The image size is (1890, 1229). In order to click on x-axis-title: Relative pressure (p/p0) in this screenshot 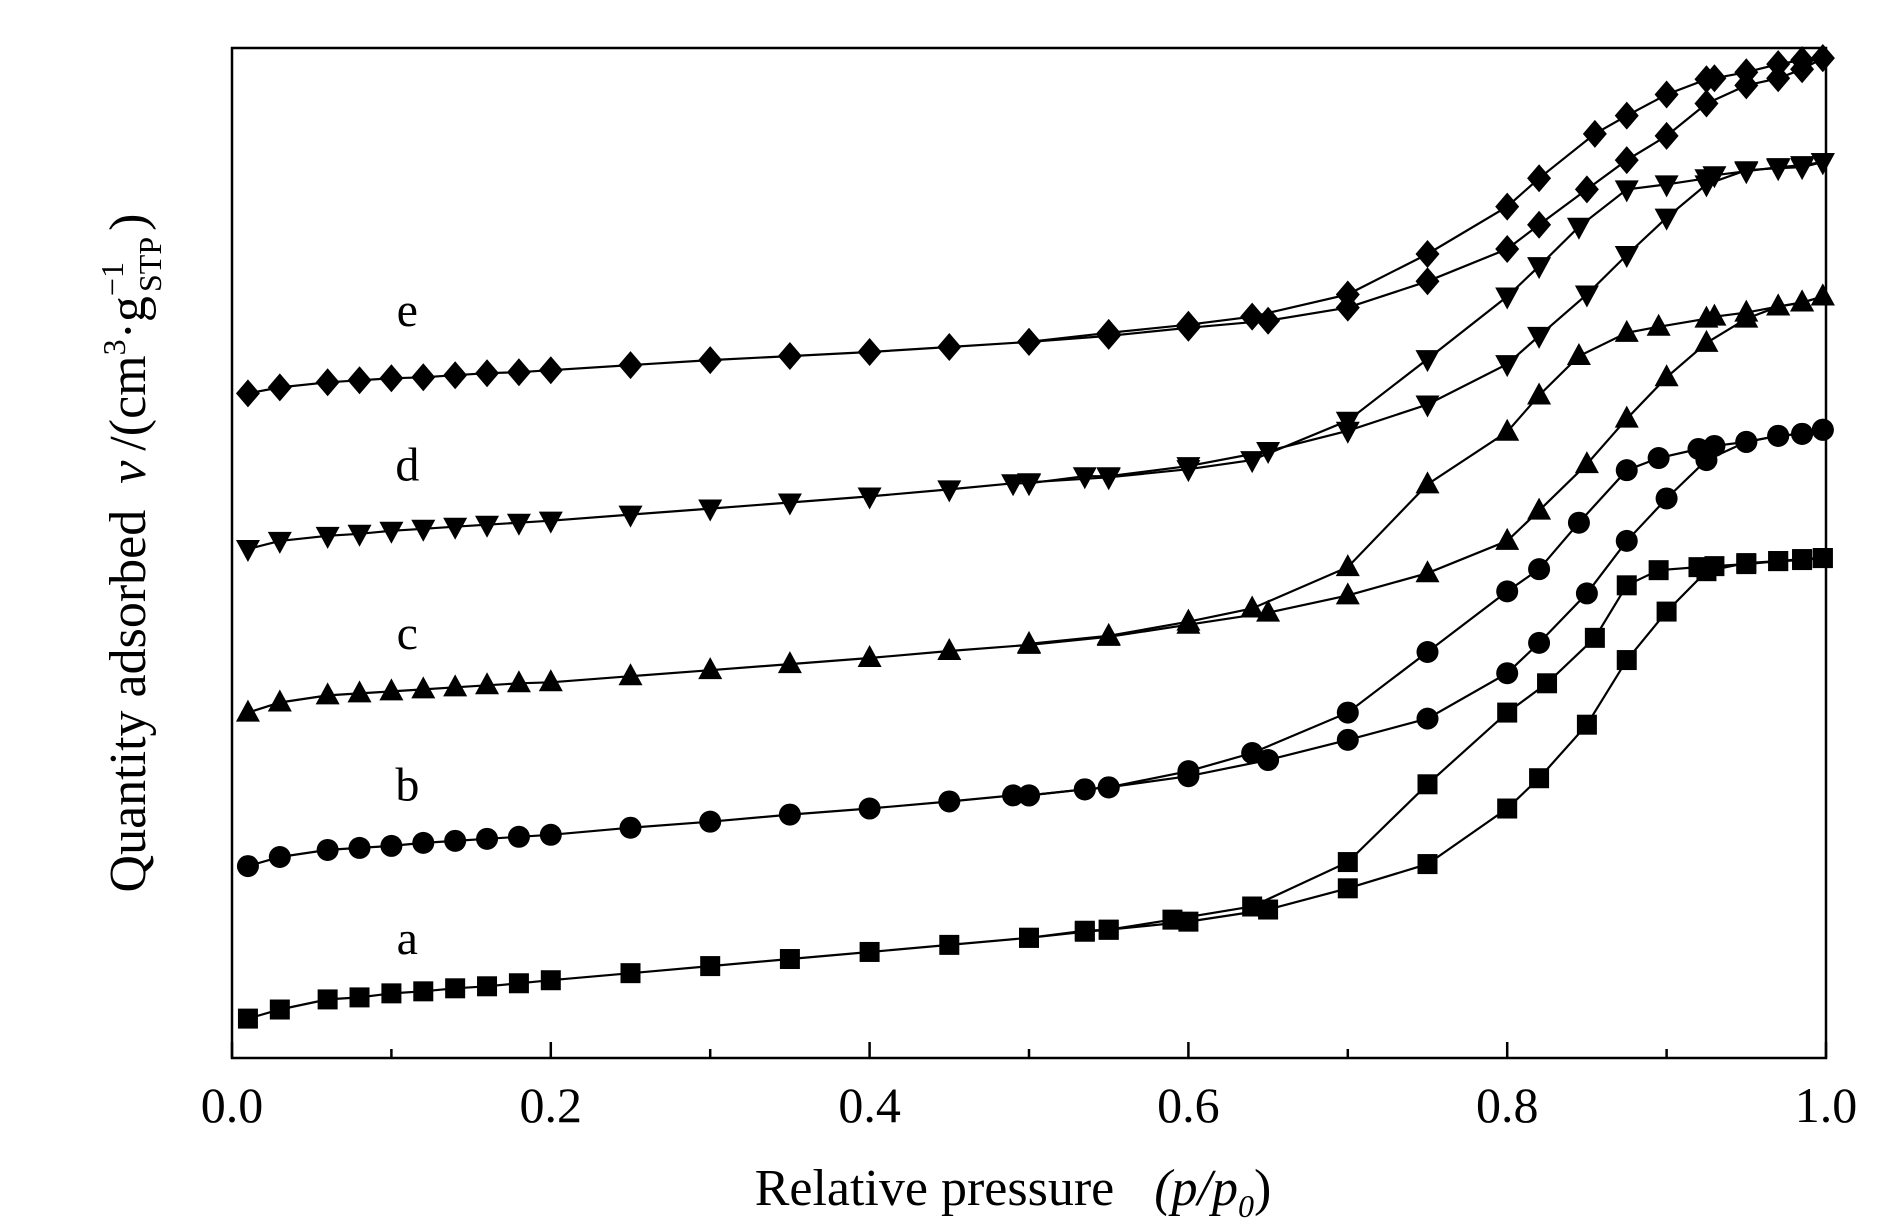, I will do `click(1013, 1192)`.